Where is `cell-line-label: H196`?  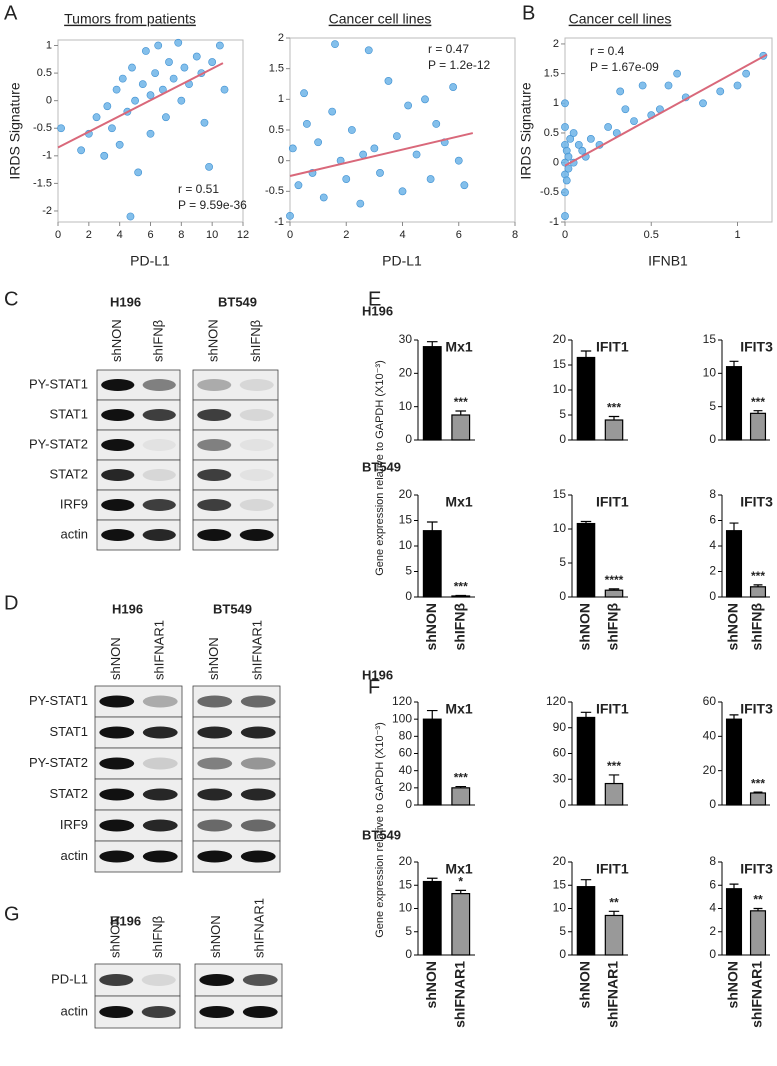
cell-line-label: H196 is located at coordinates (125, 301).